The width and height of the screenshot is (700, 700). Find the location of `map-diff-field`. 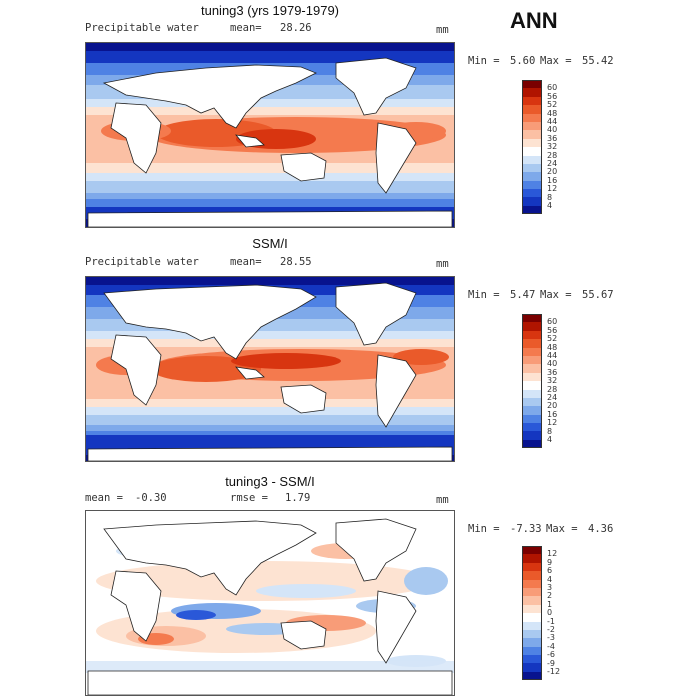

map-diff-field is located at coordinates (270, 603).